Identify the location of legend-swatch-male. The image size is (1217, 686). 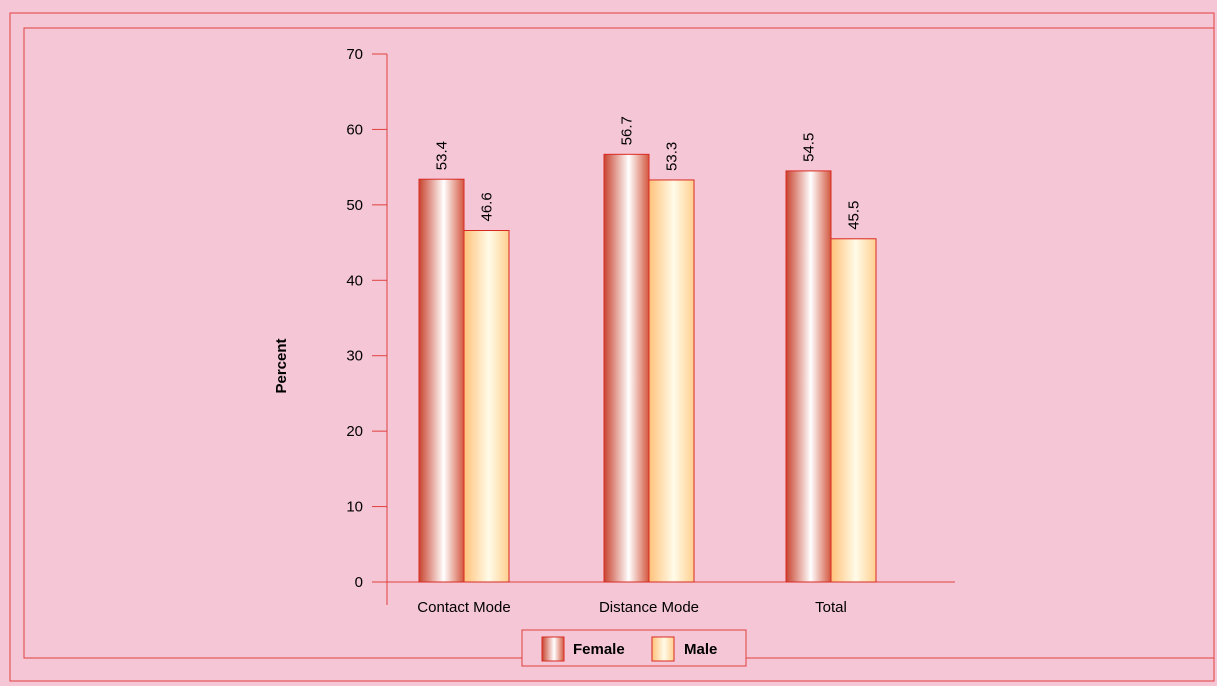
(663, 649).